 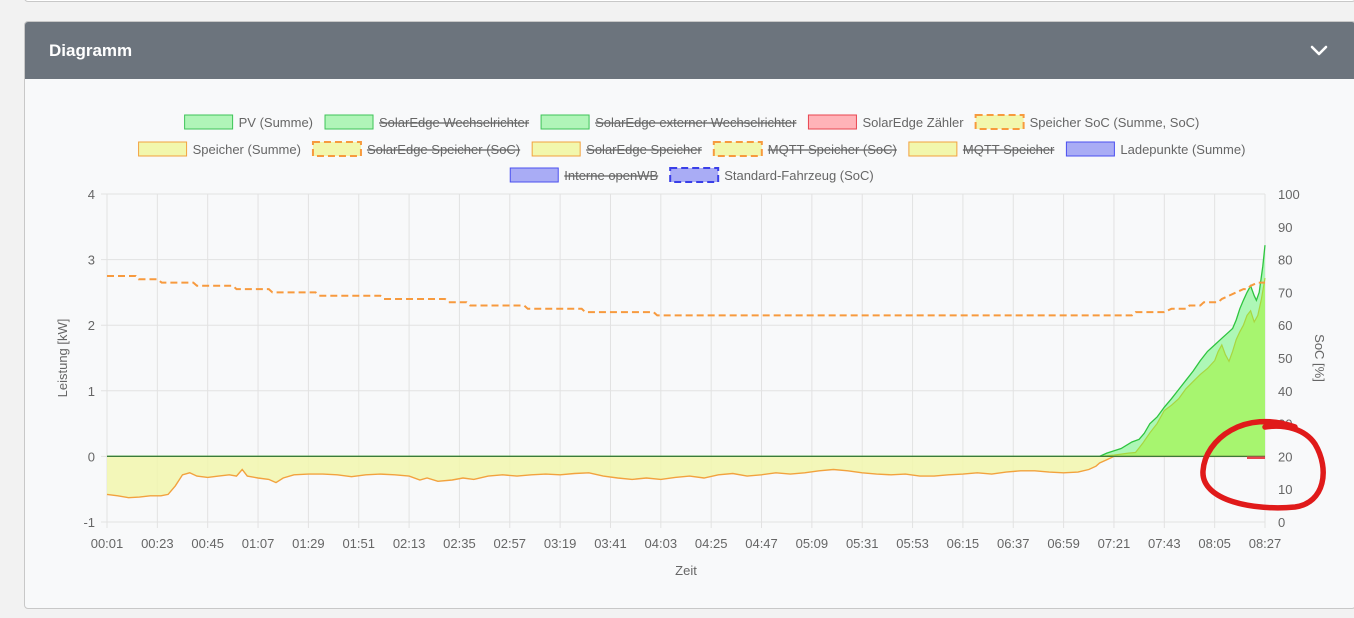 I want to click on x-tick-label: 04:47, so click(x=761, y=543).